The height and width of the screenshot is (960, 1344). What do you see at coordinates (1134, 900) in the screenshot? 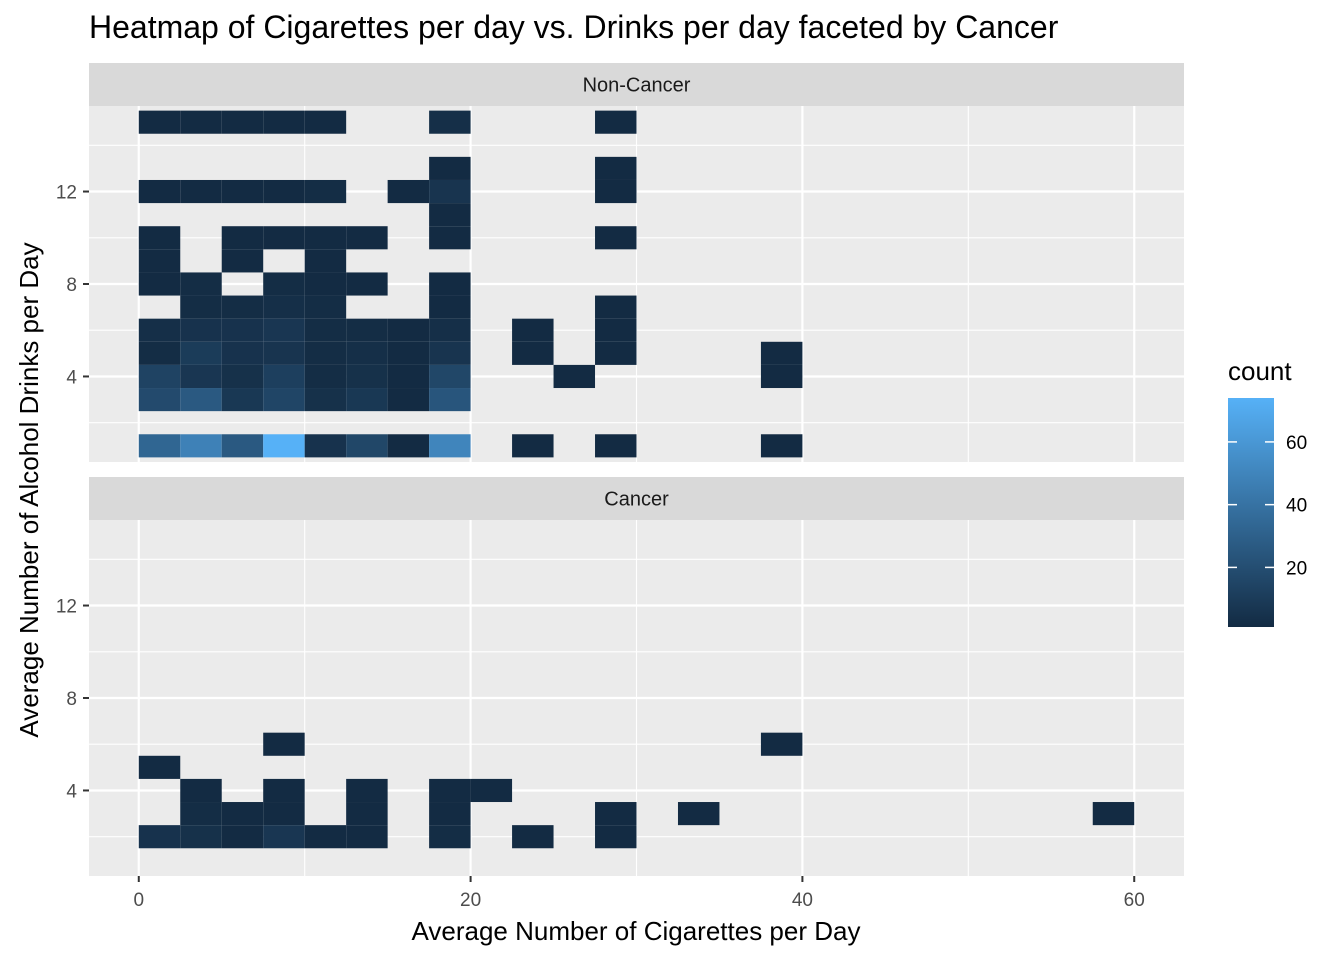
I see `x-tick-label: 60` at bounding box center [1134, 900].